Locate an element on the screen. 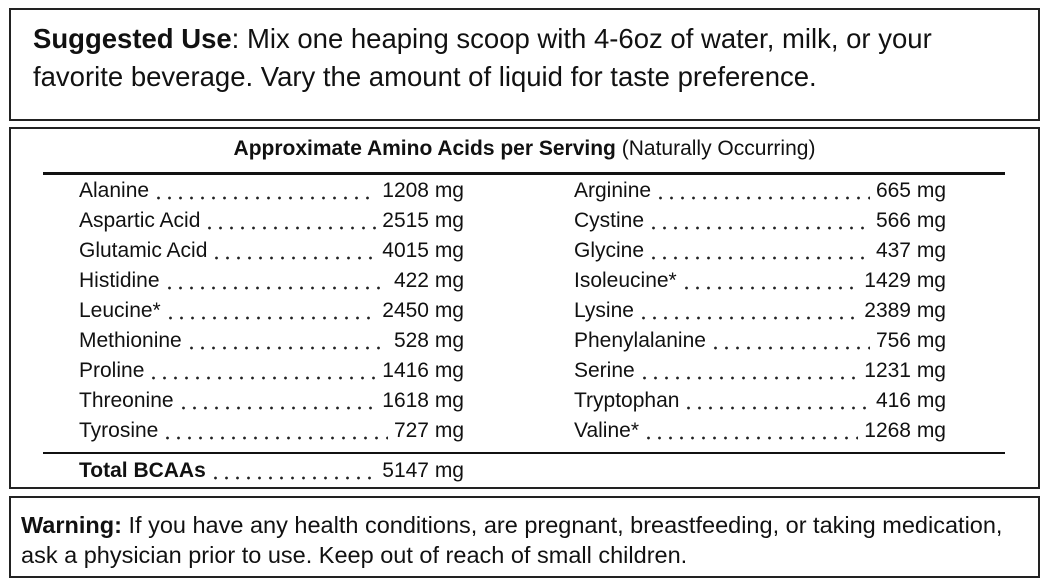  amino-row: Cystine 566 mg is located at coordinates (760, 221).